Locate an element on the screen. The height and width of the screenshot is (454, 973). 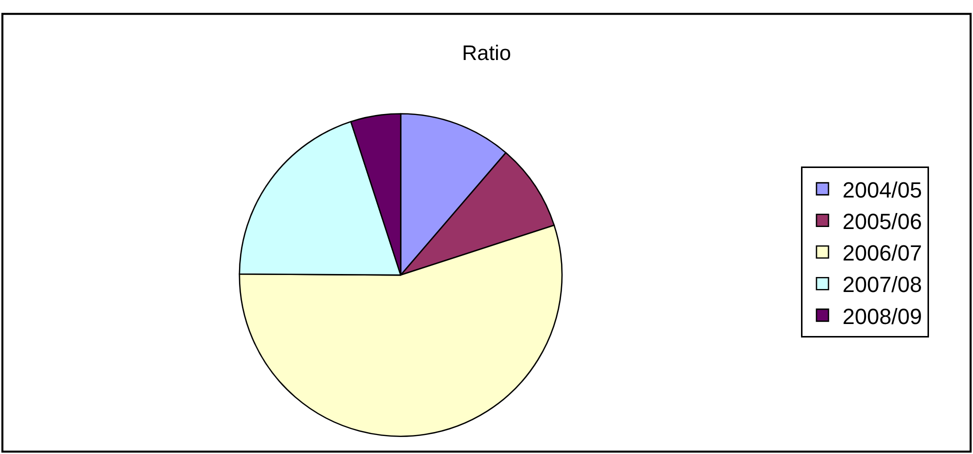
legend-label: 2008/09 is located at coordinates (882, 316).